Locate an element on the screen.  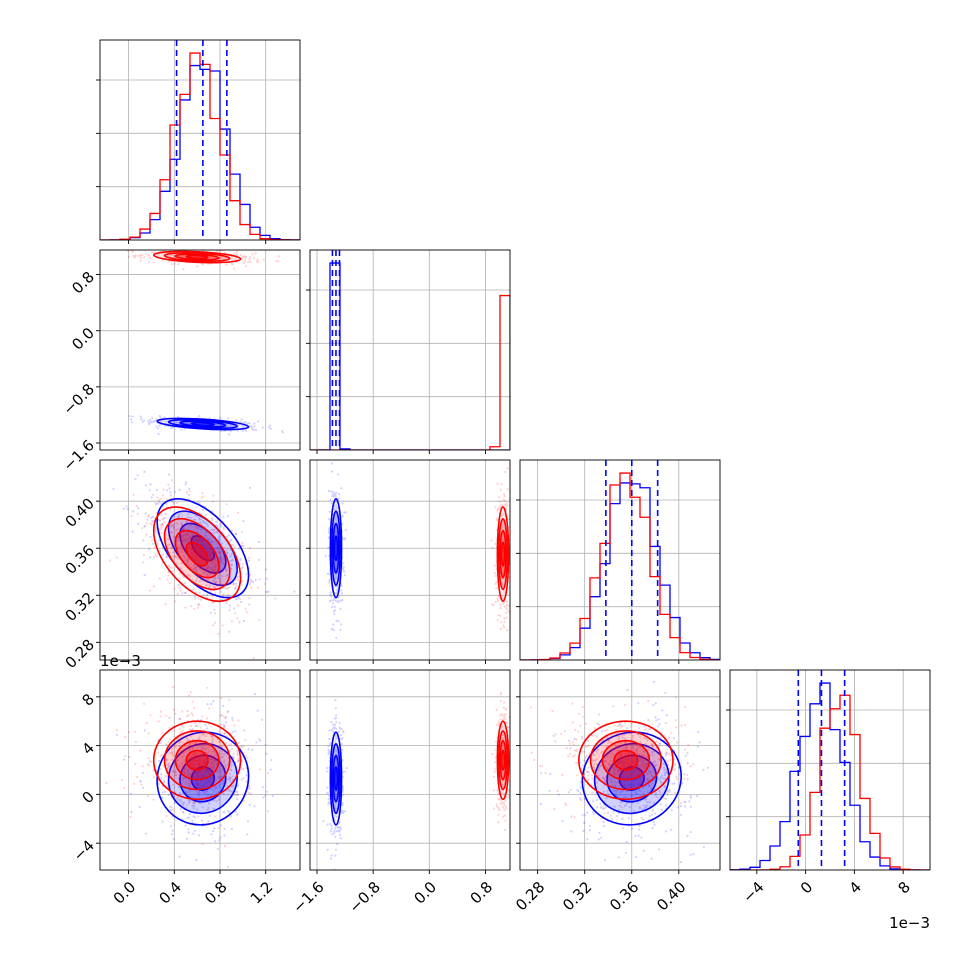
y-tick-label: 0.40 is located at coordinates (80, 512).